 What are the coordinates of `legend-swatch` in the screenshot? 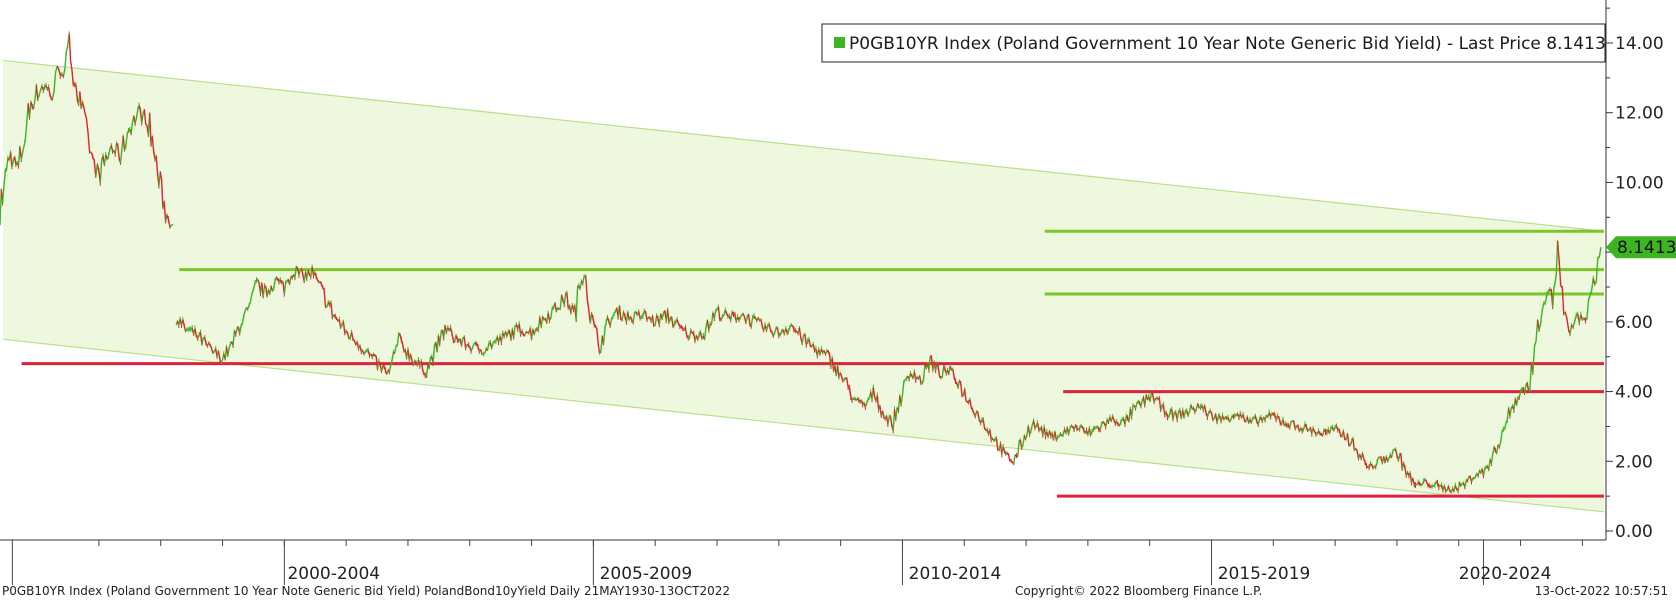 It's located at (839, 42).